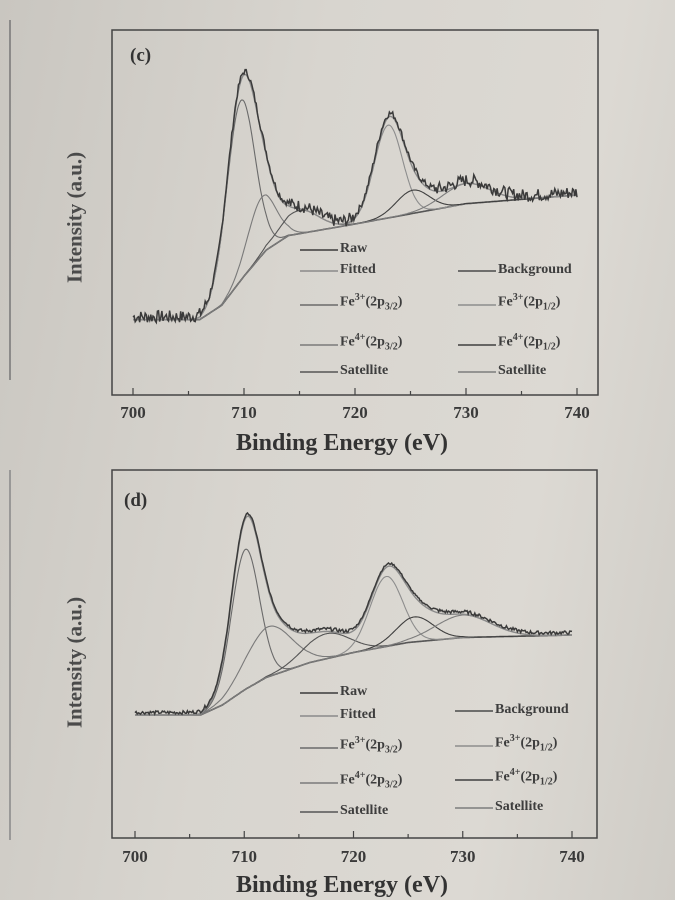 This screenshot has width=675, height=900. What do you see at coordinates (141, 55) in the screenshot?
I see `panel-label: (c)` at bounding box center [141, 55].